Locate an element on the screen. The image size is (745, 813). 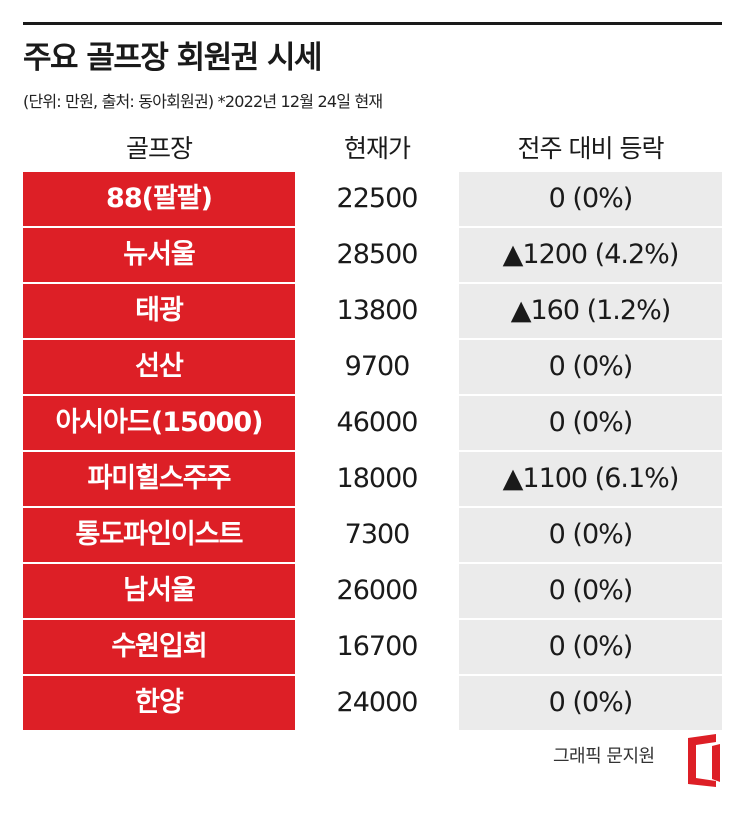
golf-course-name: 통도파인이스트 is located at coordinates (159, 535).